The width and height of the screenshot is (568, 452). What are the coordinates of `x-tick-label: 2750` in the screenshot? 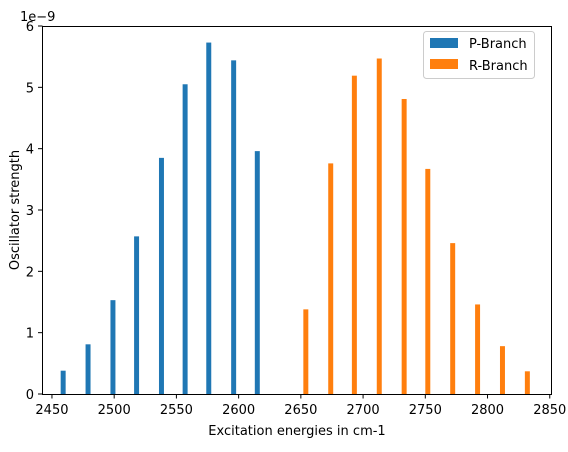 It's located at (425, 410).